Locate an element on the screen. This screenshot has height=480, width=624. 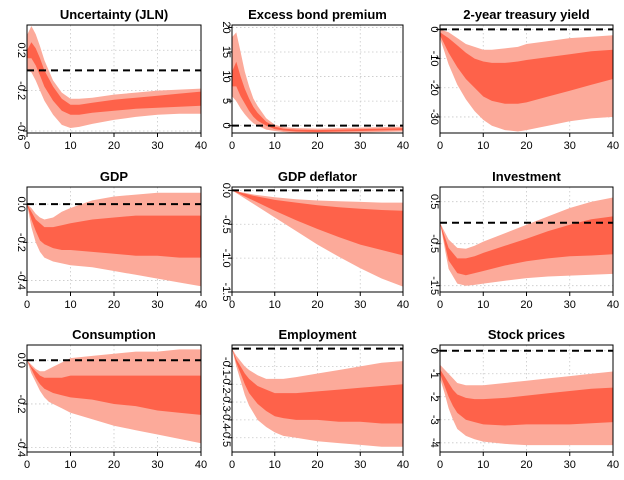
y-tick-label: -0.1 is located at coordinates (226, 366).